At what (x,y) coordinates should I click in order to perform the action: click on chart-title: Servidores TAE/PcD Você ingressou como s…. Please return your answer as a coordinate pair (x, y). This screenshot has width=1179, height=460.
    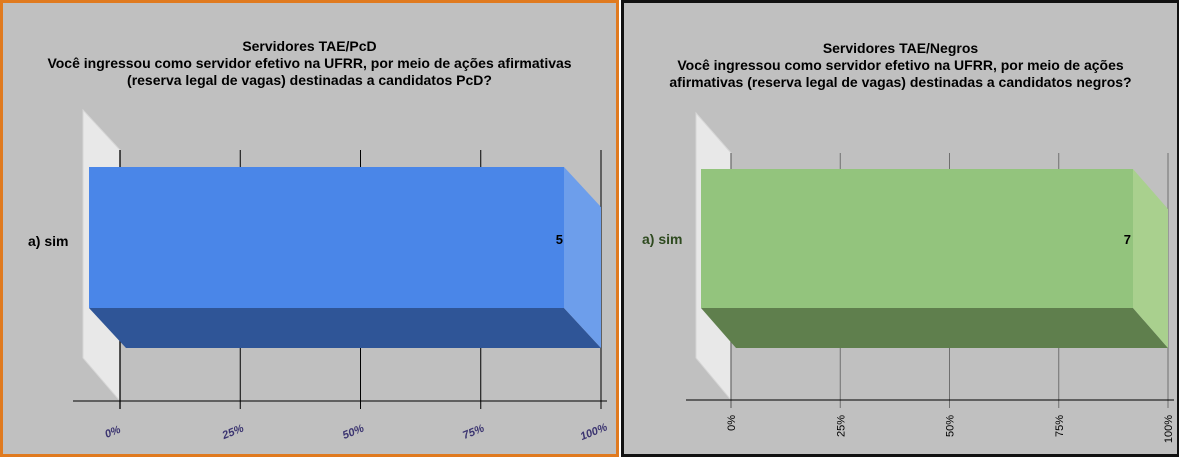
    Looking at the image, I should click on (309, 63).